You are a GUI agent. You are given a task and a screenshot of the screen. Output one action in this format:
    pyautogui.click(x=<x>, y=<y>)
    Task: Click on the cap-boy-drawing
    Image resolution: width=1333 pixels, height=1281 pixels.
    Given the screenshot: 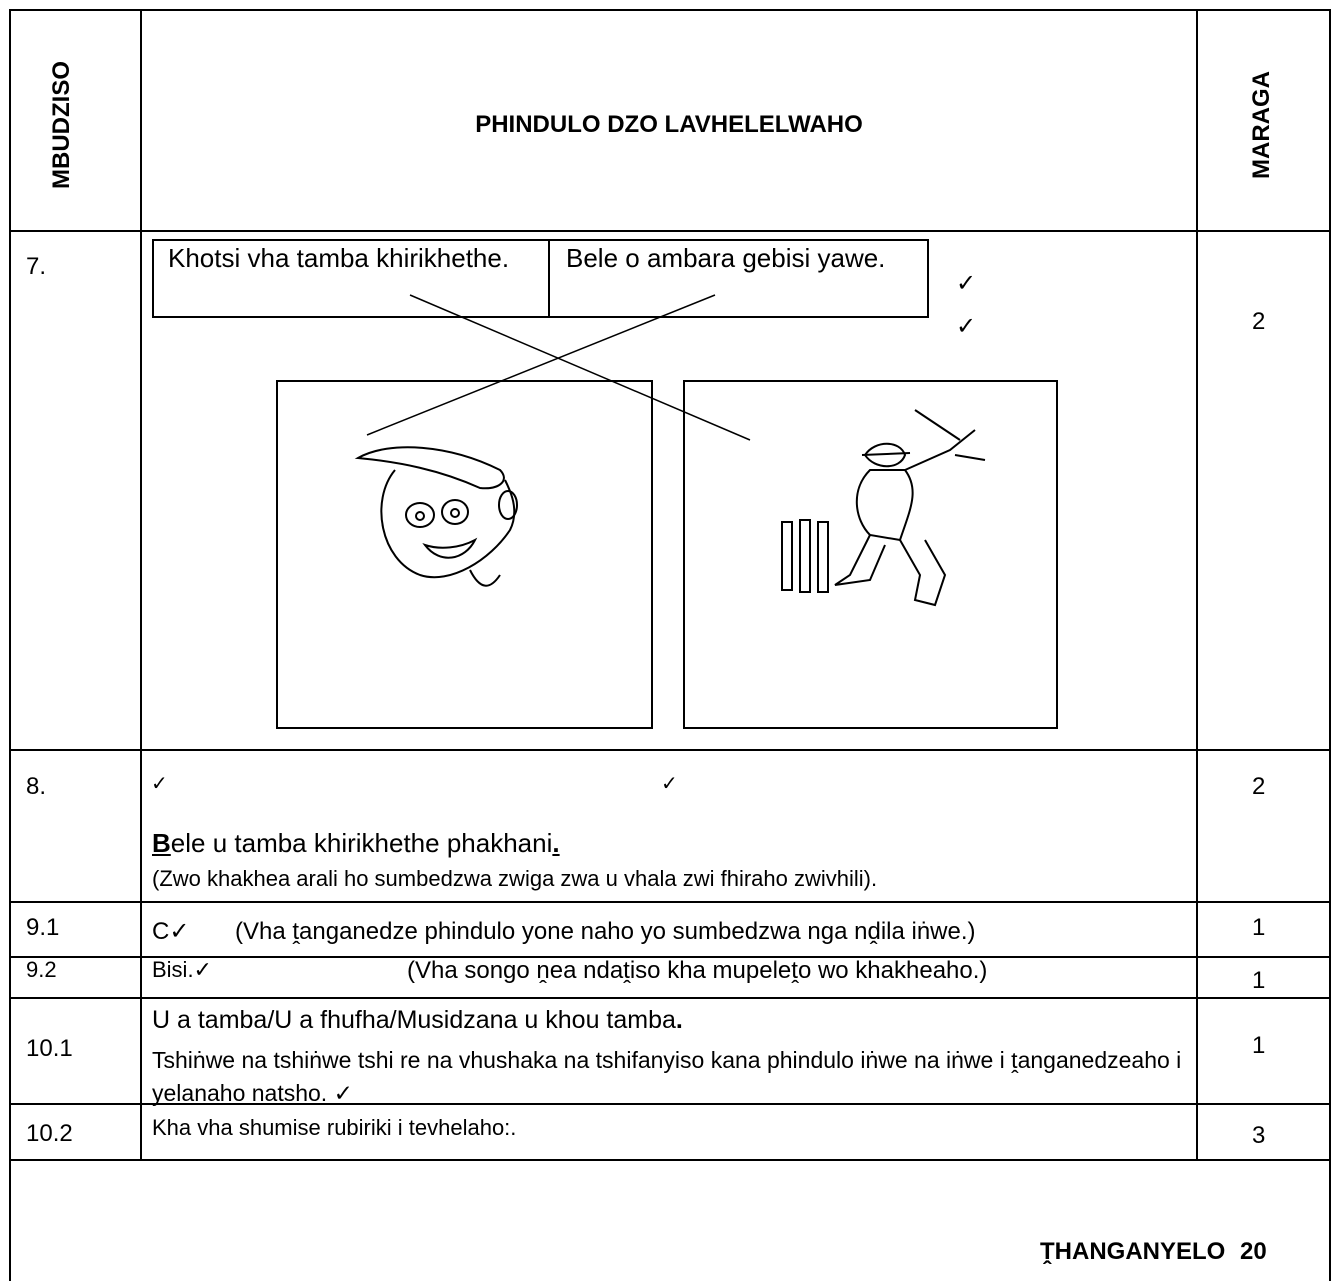 What is the action you would take?
    pyautogui.click(x=436, y=516)
    